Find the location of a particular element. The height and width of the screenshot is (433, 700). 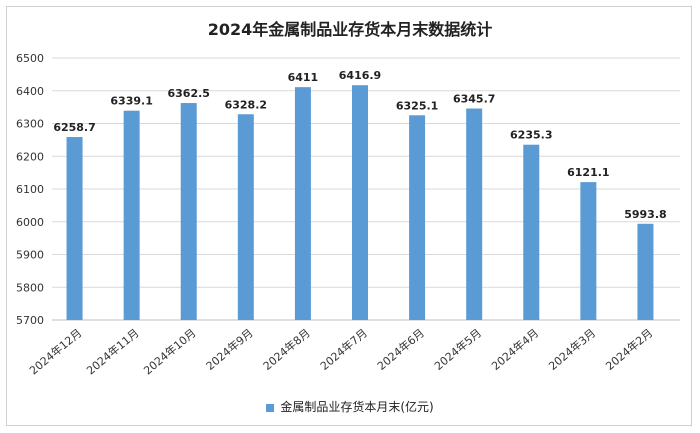

data-label: 6345.7 is located at coordinates (474, 99).